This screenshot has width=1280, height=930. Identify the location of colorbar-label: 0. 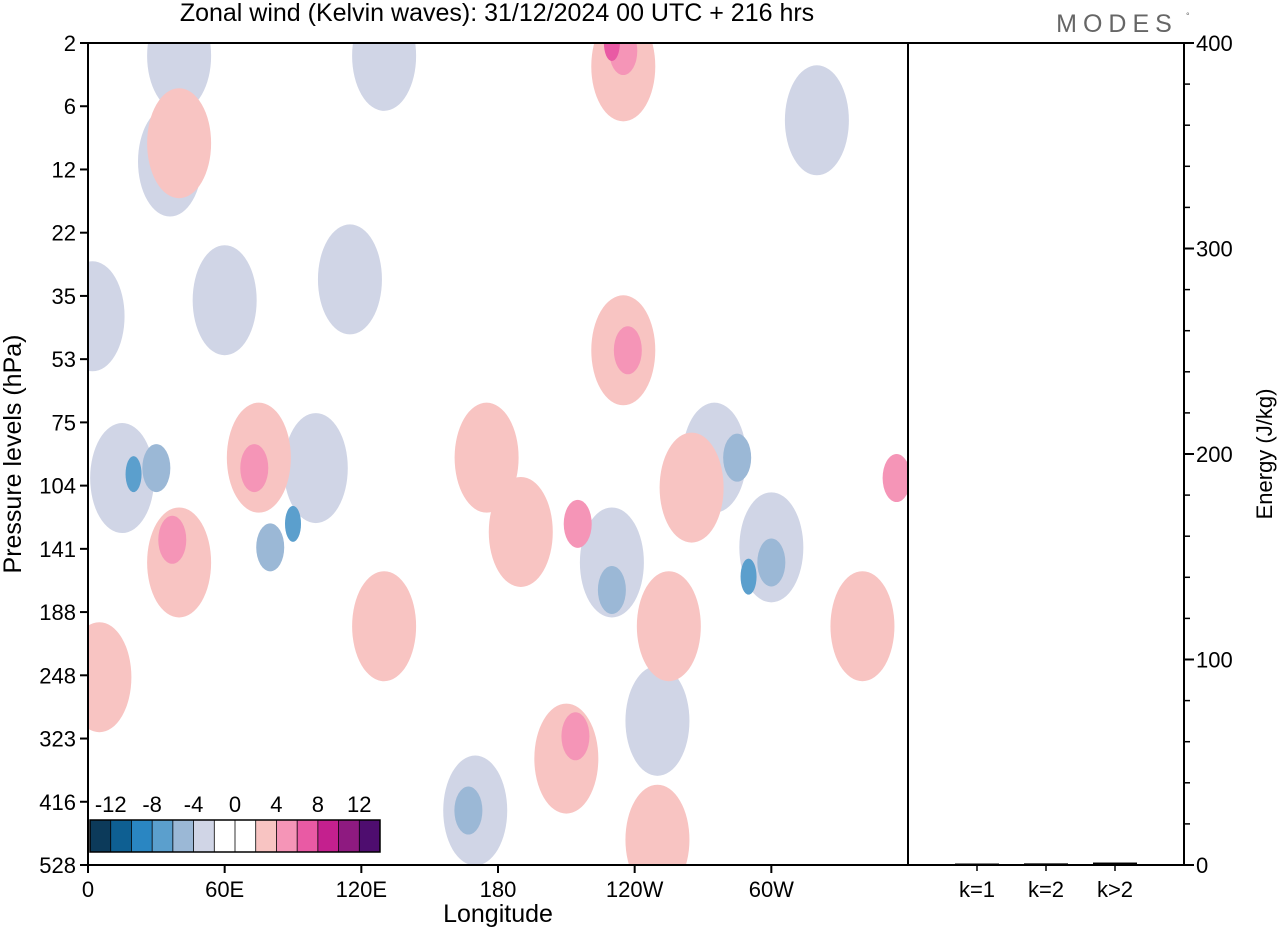
(235, 804).